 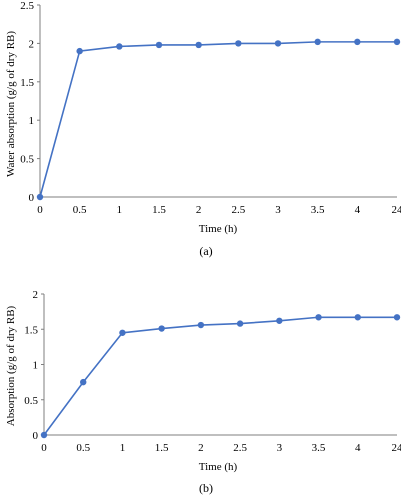 I want to click on chart-a-ytick-label: 0, so click(x=32, y=198).